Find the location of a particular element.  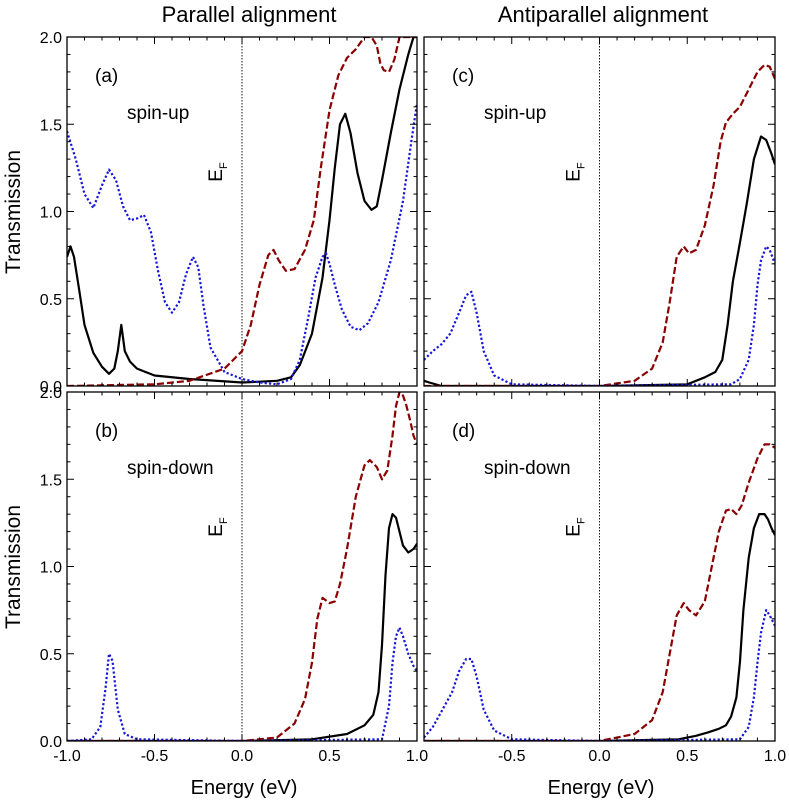

x-tick-label: -1.0 is located at coordinates (67, 756).